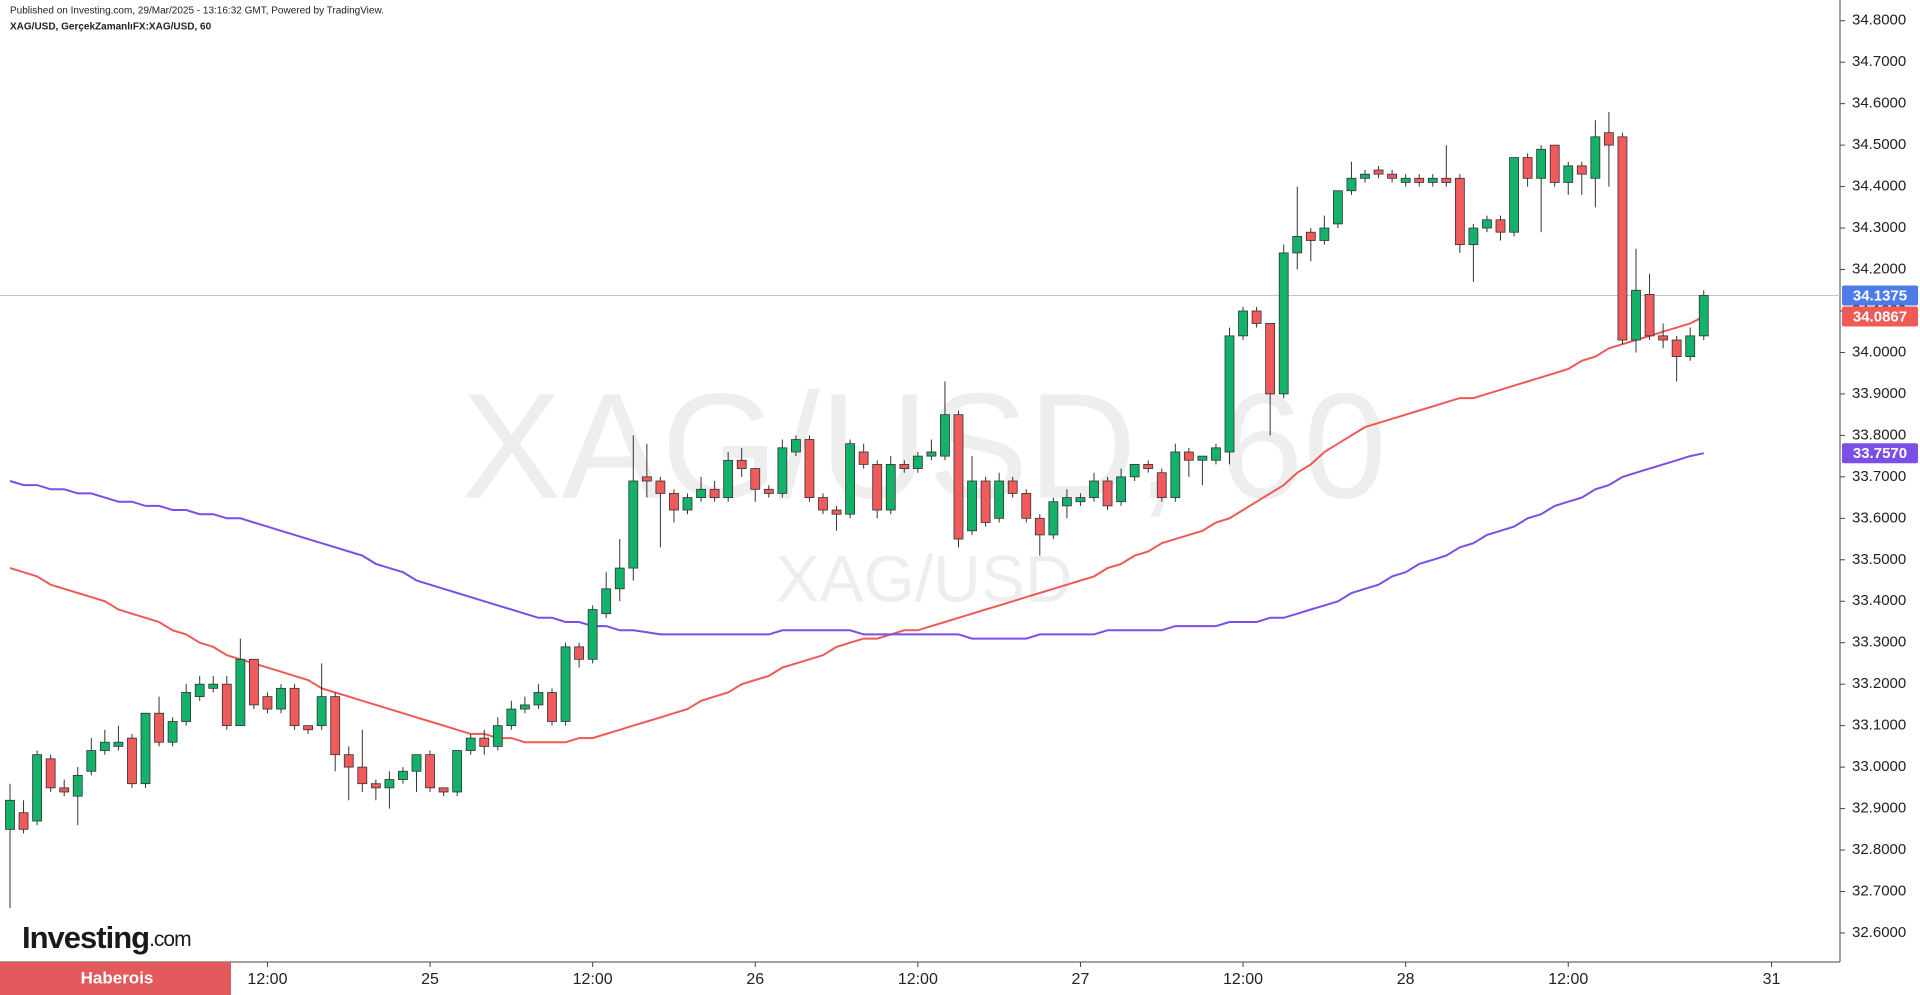 The width and height of the screenshot is (1920, 995). I want to click on x-tick-label: 25, so click(430, 979).